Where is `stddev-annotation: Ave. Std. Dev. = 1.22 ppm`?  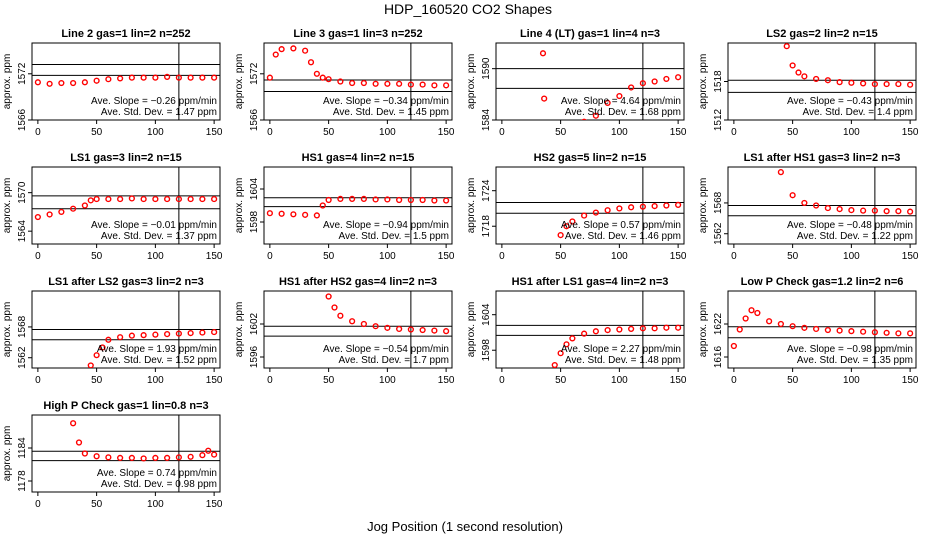
stddev-annotation: Ave. Std. Dev. = 1.22 ppm is located at coordinates (855, 236).